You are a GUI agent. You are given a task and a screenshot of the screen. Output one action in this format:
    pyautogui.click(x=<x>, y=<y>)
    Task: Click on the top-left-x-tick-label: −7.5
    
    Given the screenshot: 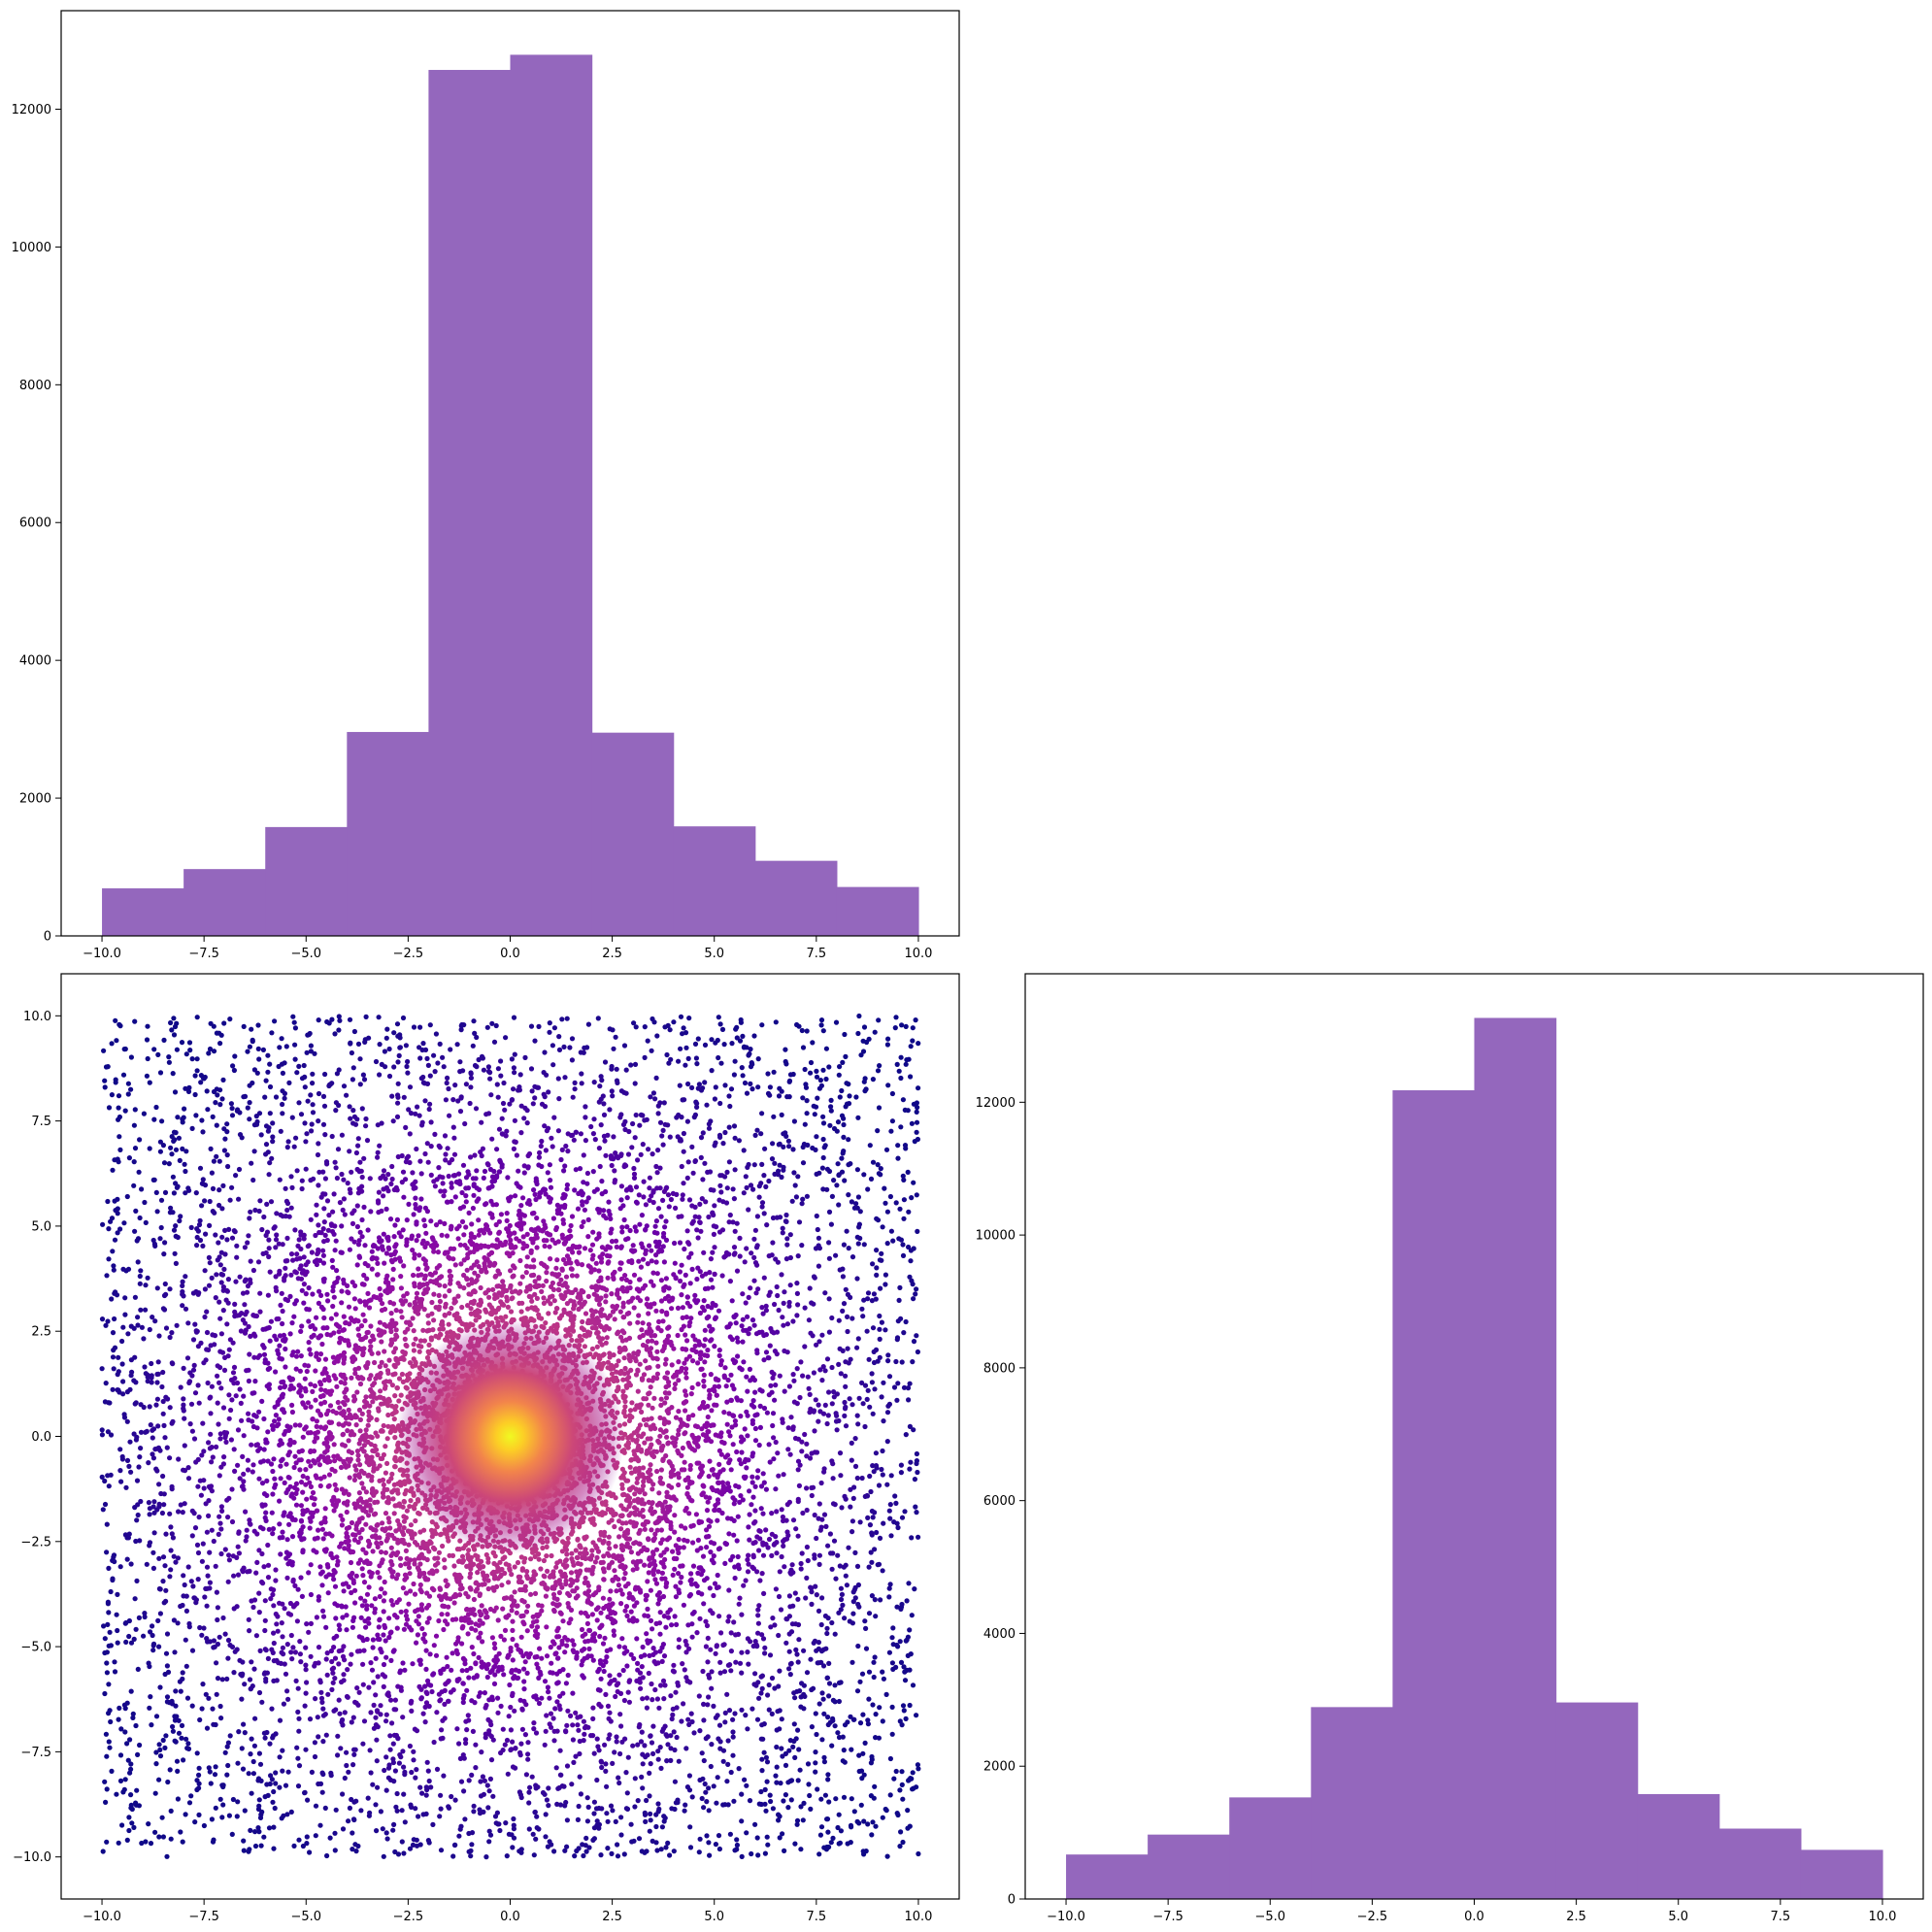 What is the action you would take?
    pyautogui.click(x=203, y=954)
    